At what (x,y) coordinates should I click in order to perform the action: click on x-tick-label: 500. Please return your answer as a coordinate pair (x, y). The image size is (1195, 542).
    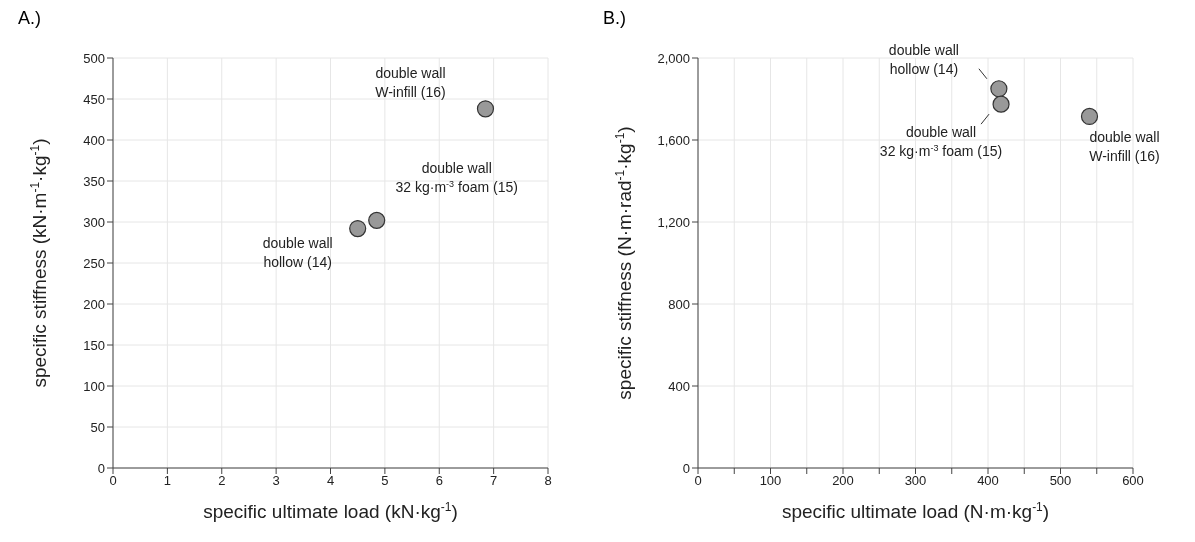
    Looking at the image, I should click on (1060, 481).